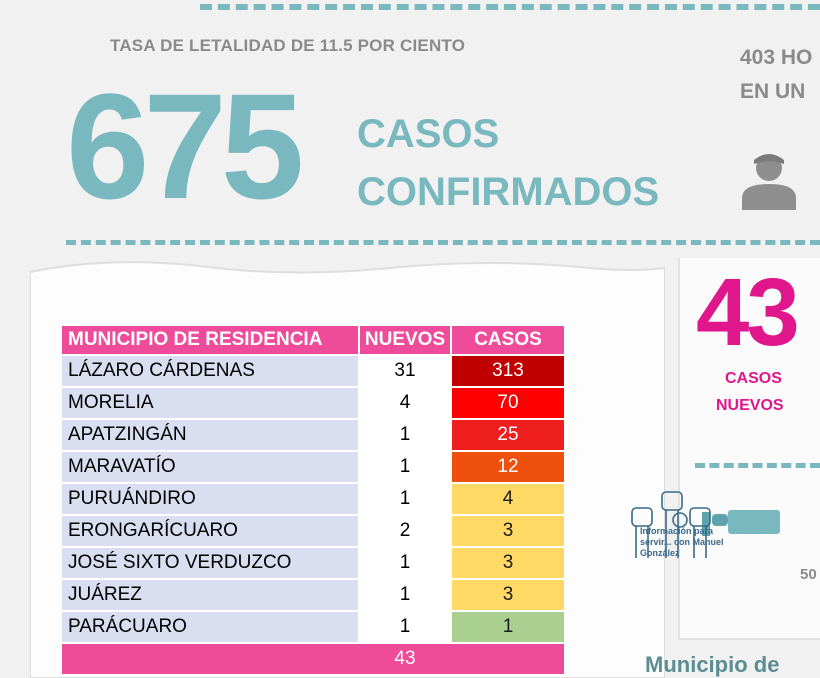  Describe the element at coordinates (185, 146) in the screenshot. I see `total-cases-number: 675` at that location.